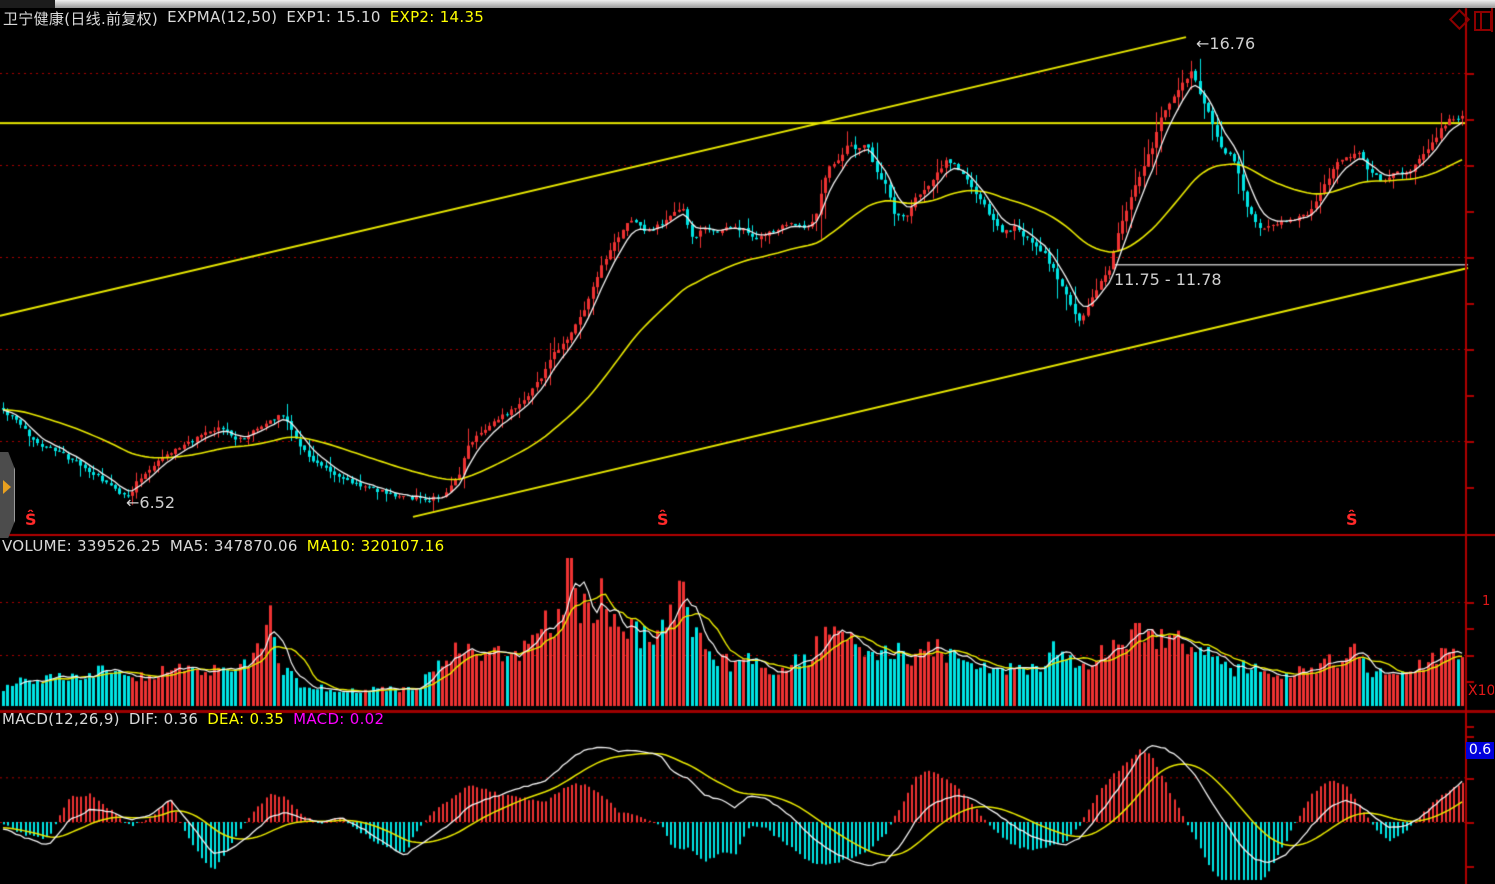 The width and height of the screenshot is (1495, 884). I want to click on macd-dif-value: DIF: 0.36, so click(163, 719).